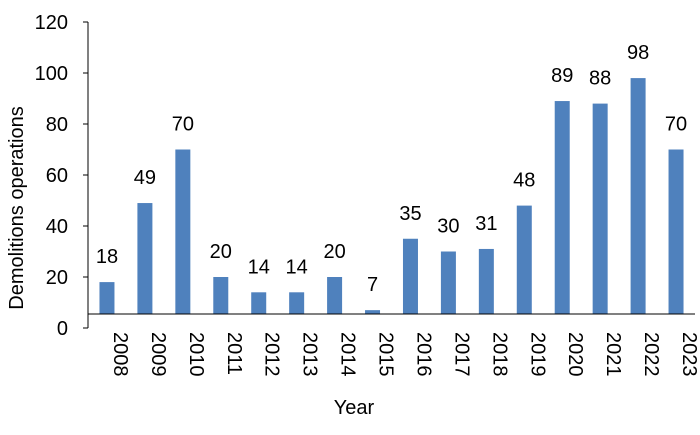 This screenshot has height=435, width=700. Describe the element at coordinates (57, 227) in the screenshot. I see `y-tick-label: 40` at that location.